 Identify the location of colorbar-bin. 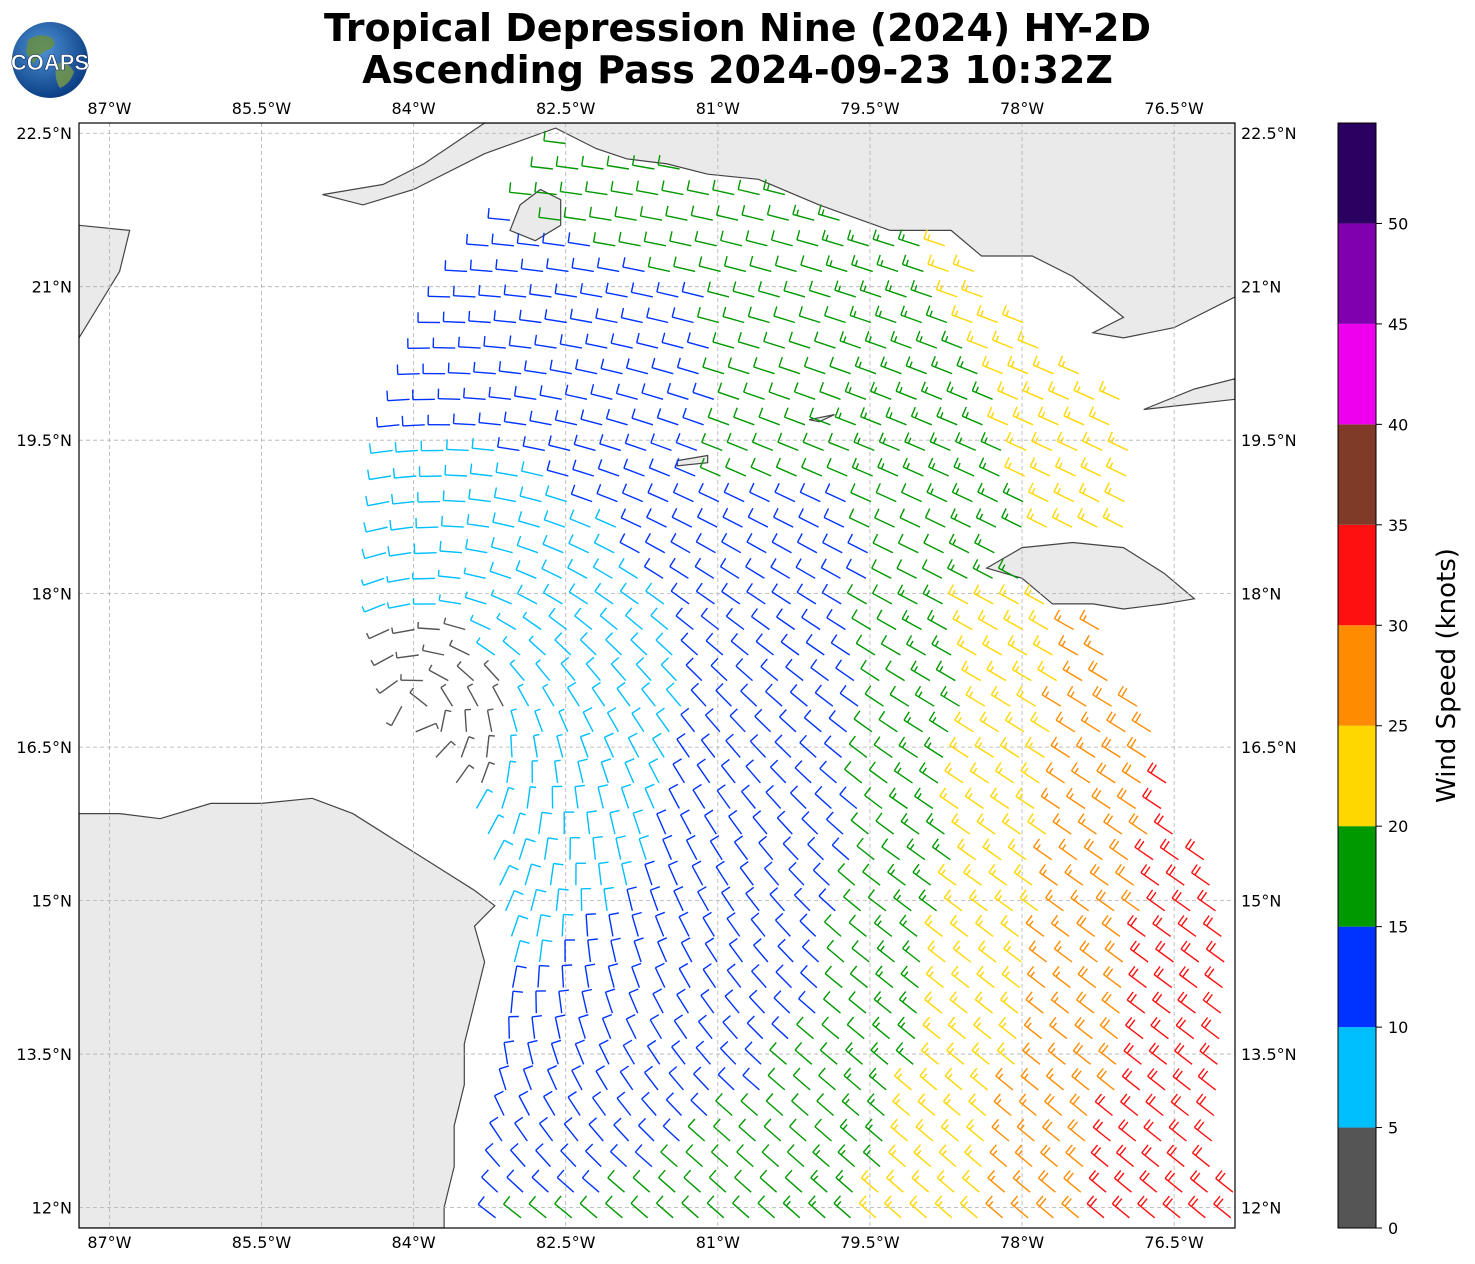
(1357, 977).